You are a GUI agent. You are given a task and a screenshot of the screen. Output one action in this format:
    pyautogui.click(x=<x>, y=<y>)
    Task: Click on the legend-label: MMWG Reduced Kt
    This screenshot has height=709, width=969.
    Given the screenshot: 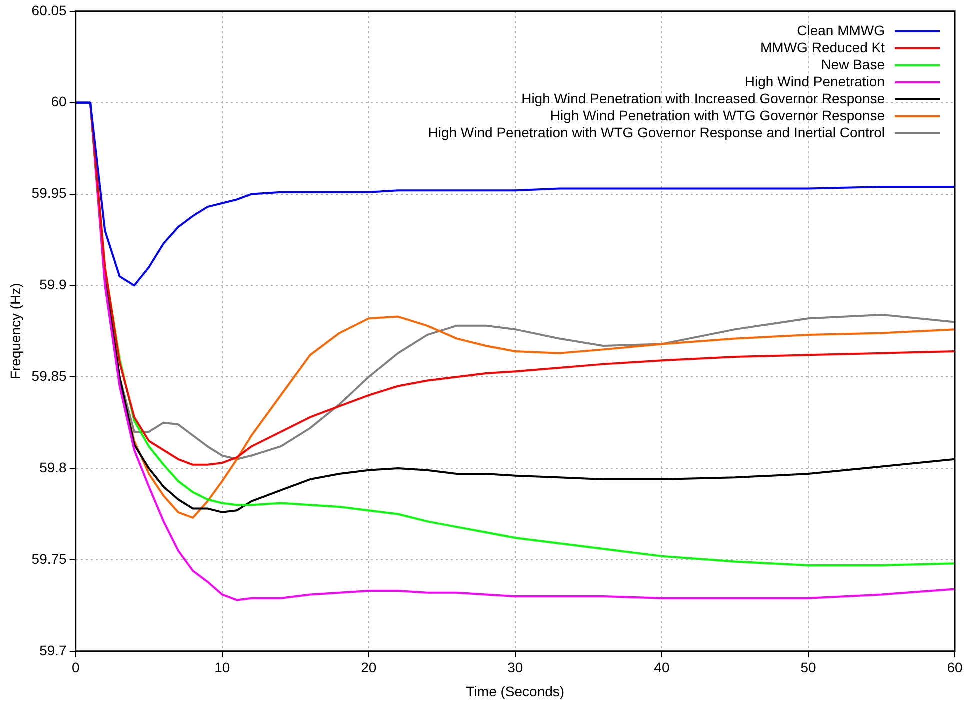 What is the action you would take?
    pyautogui.click(x=823, y=47)
    